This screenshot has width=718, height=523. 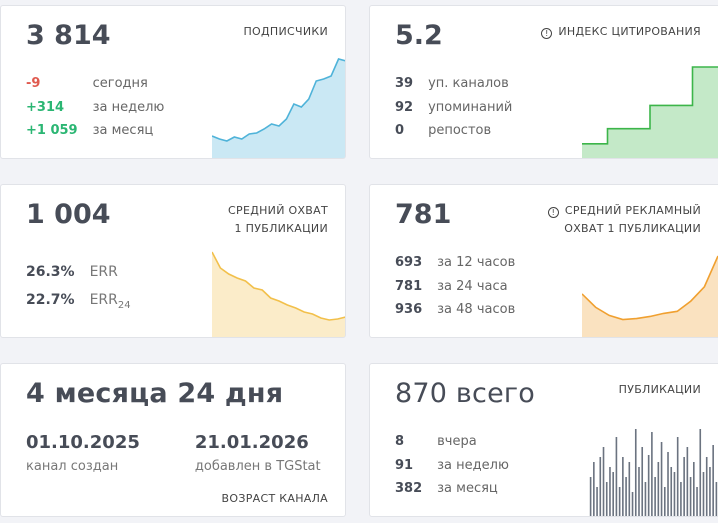 I want to click on stat-label: вчера, so click(x=473, y=442).